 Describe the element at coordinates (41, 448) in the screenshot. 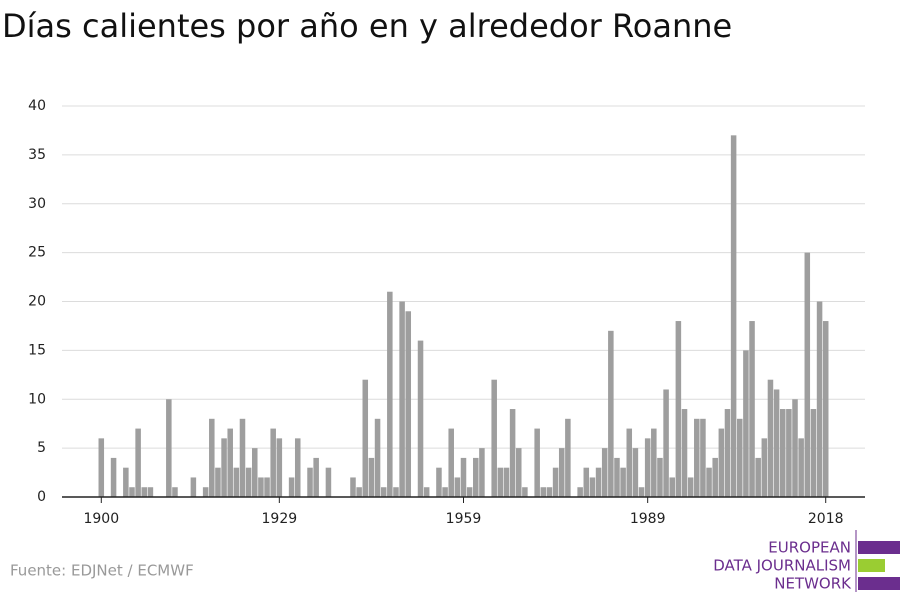

I see `y-tick-label: 5` at that location.